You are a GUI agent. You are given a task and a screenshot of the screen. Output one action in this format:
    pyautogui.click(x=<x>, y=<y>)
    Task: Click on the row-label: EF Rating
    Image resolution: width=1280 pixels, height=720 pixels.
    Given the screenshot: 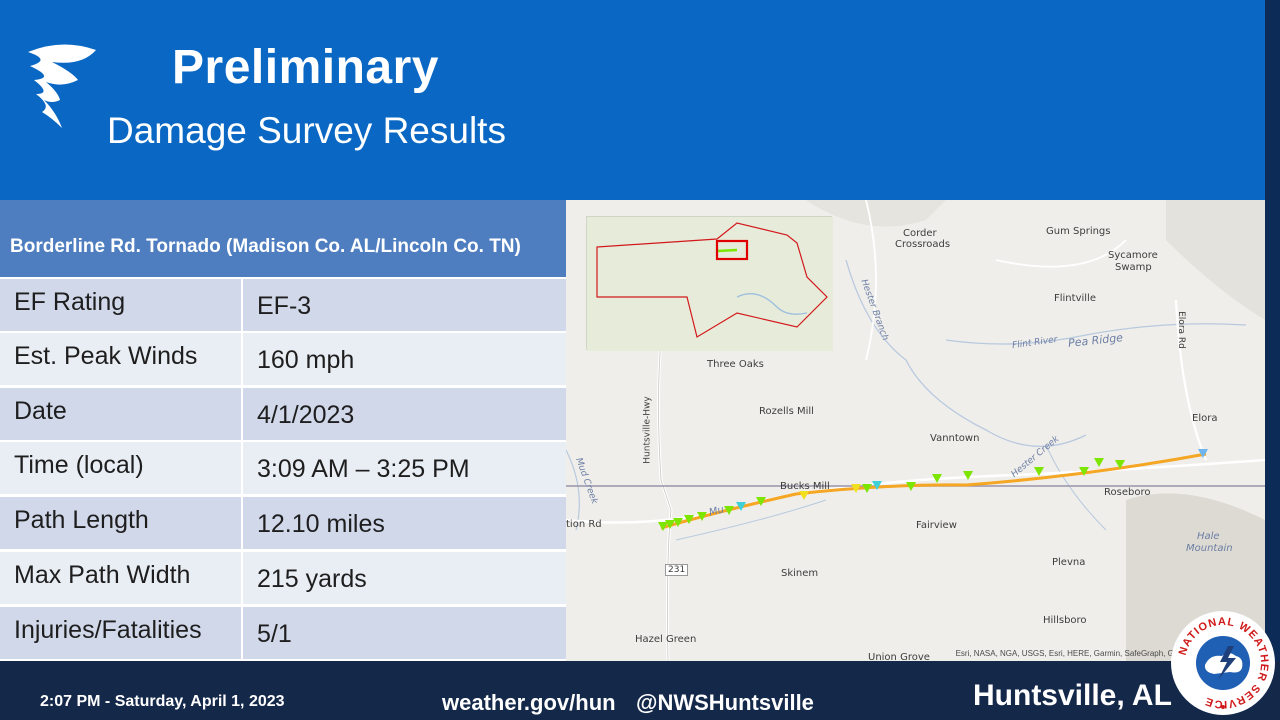 What is the action you would take?
    pyautogui.click(x=120, y=305)
    